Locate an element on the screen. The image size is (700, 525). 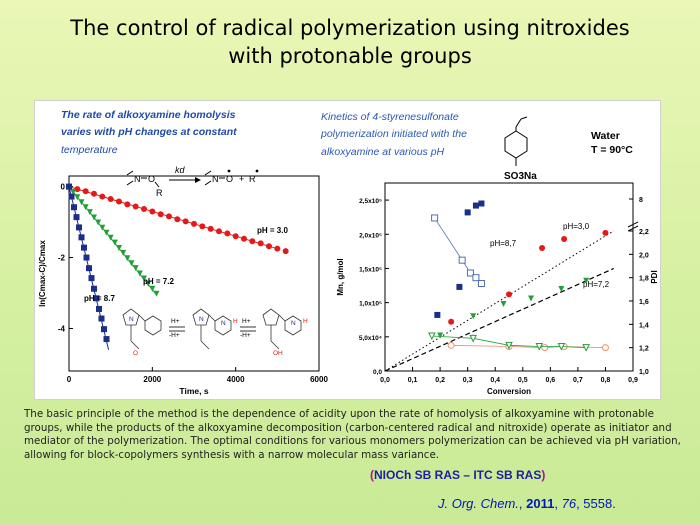
chart2-ylabel: Mn, g/mol is located at coordinates (340, 276).